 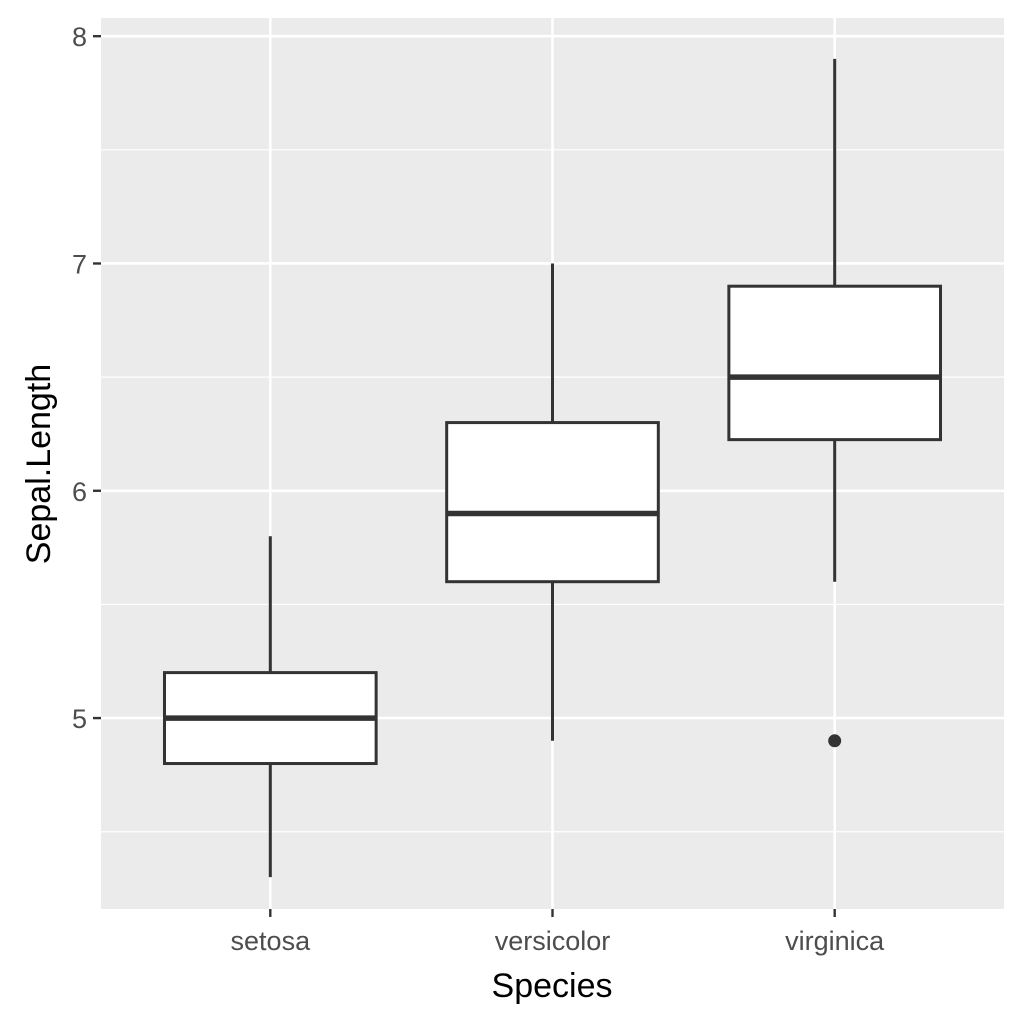 I want to click on box-virginica, so click(x=835, y=403).